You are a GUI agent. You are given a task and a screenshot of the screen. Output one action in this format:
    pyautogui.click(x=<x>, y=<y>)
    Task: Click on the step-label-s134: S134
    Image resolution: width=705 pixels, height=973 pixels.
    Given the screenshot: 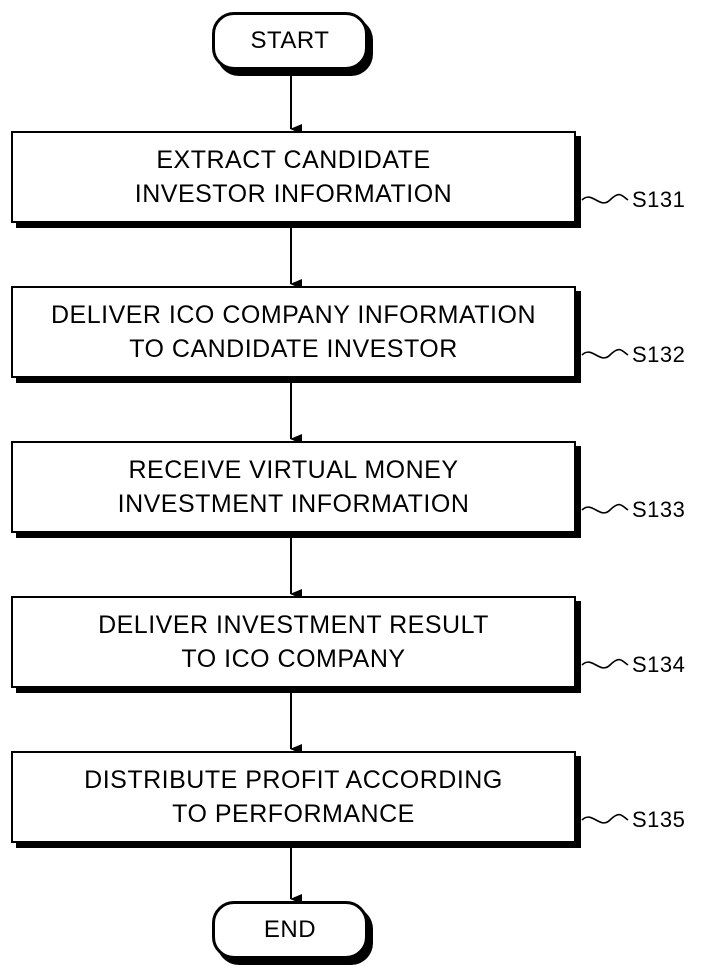 What is the action you would take?
    pyautogui.click(x=659, y=664)
    